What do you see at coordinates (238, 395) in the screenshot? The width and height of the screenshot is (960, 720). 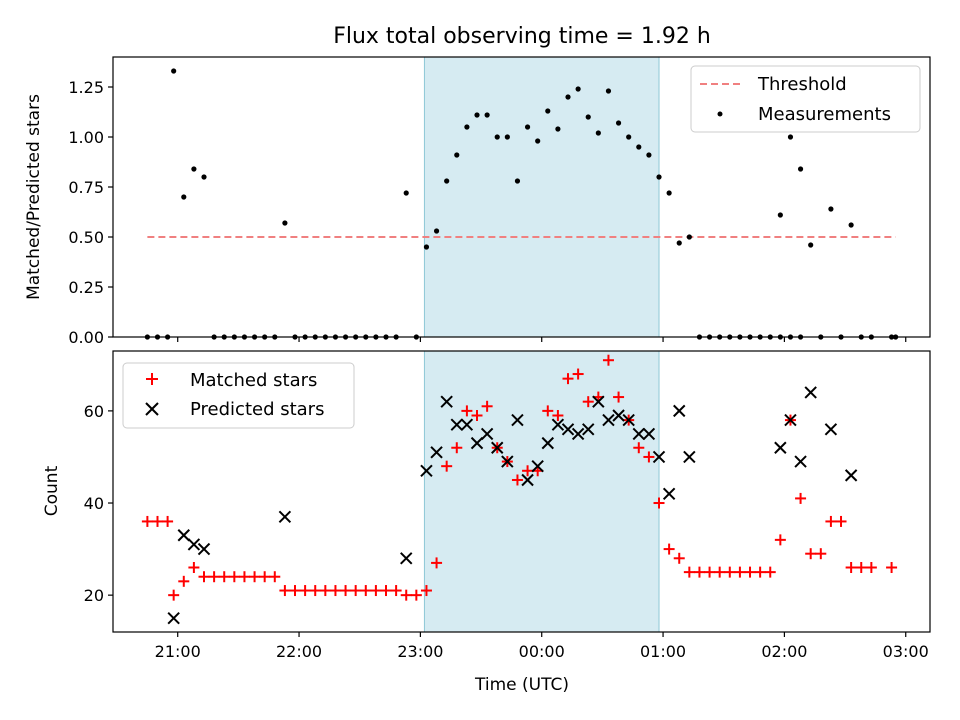 I see `bottom-legend: Matched stars Predicted stars` at bounding box center [238, 395].